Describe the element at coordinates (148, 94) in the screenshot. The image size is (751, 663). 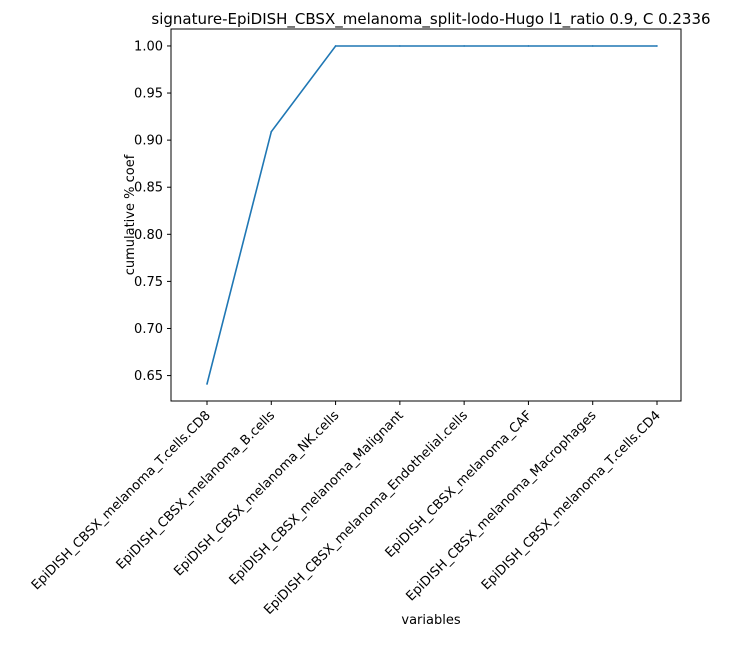
I see `y-tick-label: 0.95` at that location.